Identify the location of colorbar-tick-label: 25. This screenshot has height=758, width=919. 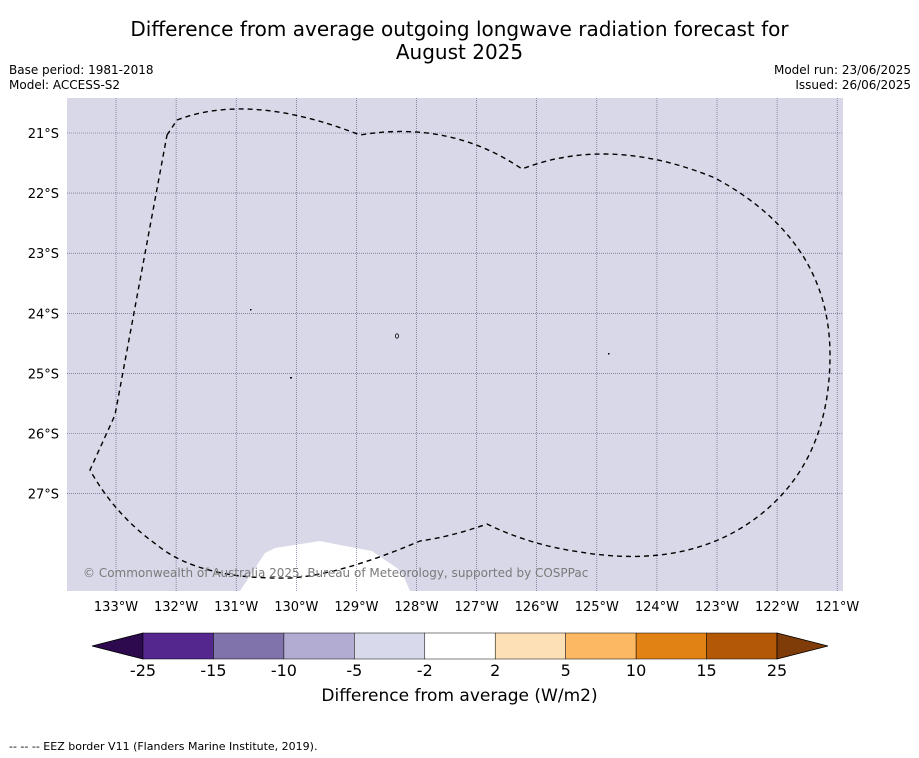
(777, 670).